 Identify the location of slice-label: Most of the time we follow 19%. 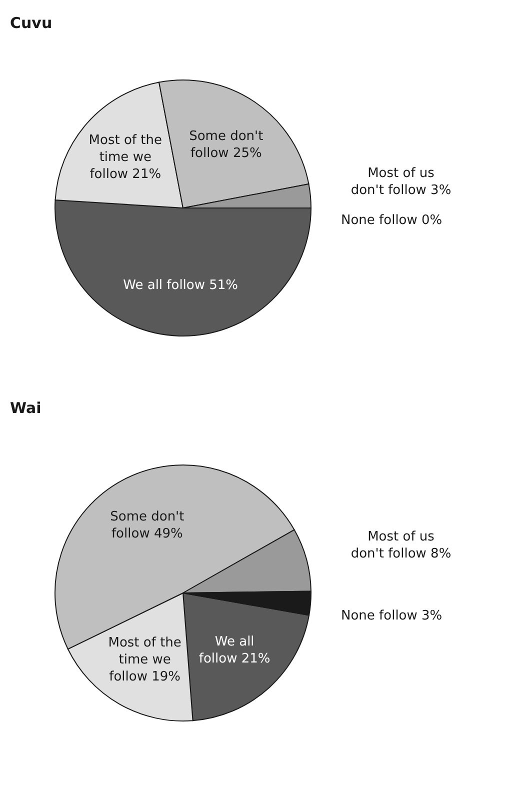
(145, 659).